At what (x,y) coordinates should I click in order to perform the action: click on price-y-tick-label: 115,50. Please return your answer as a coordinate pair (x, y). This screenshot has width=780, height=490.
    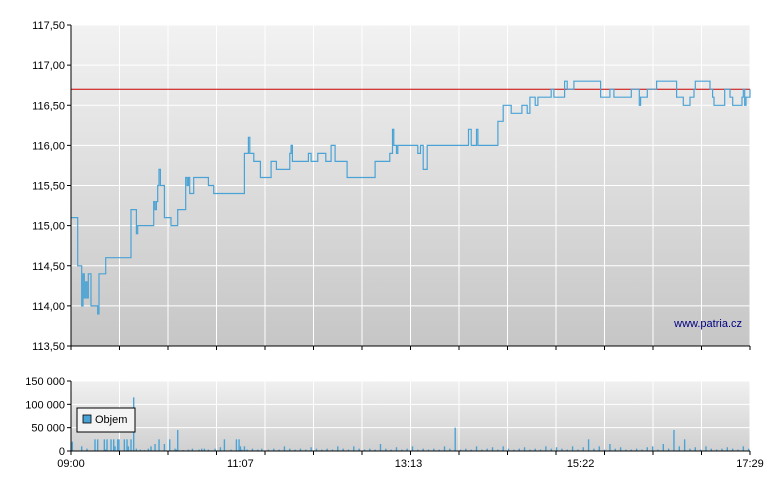
    Looking at the image, I should click on (48, 187).